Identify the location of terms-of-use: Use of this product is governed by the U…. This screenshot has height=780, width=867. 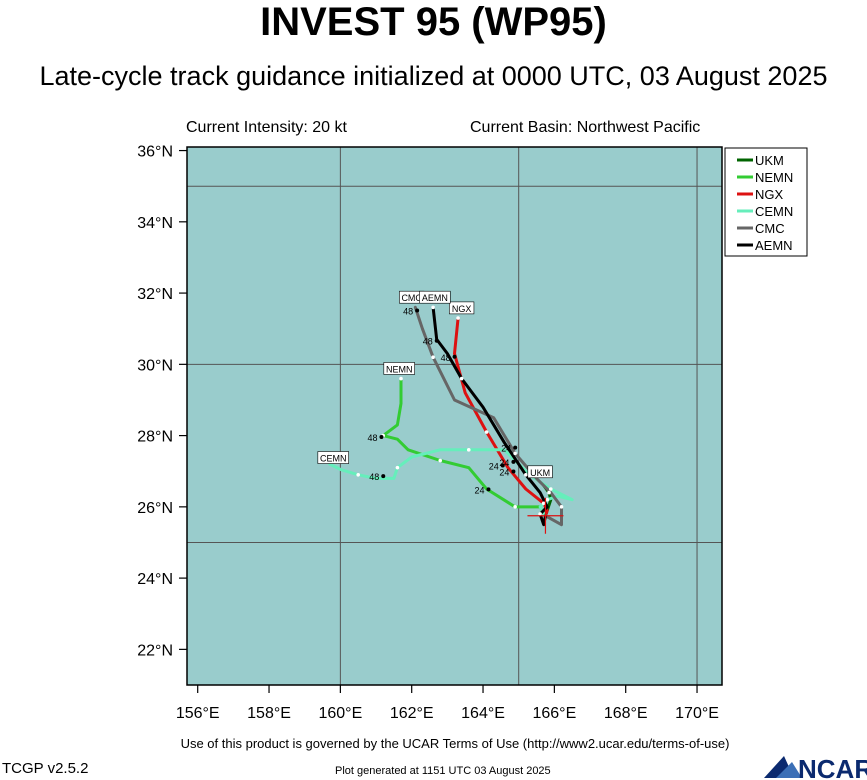
(455, 743).